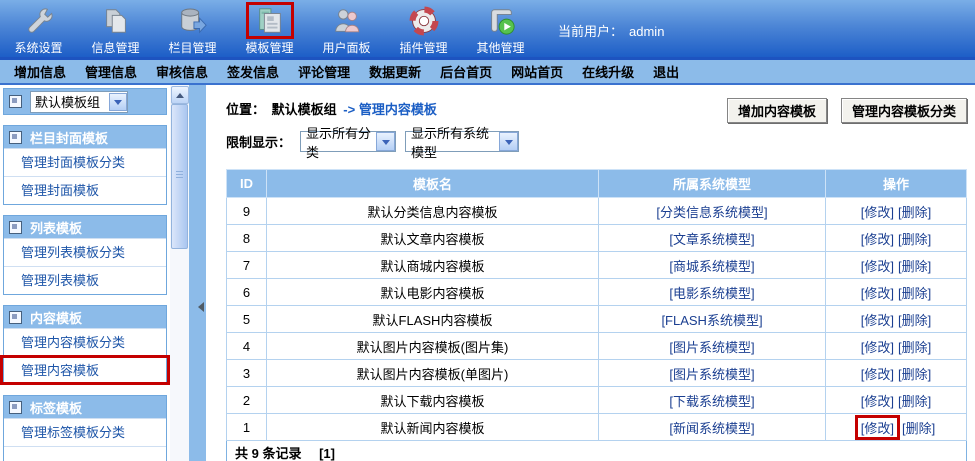 Image resolution: width=975 pixels, height=461 pixels. I want to click on sidebar-item: 管理标签模板分类, so click(85, 432).